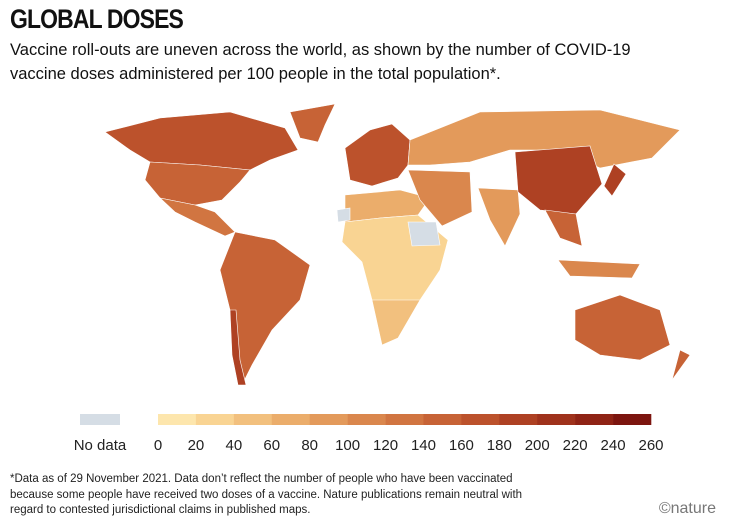  I want to click on central-america, so click(197, 217).